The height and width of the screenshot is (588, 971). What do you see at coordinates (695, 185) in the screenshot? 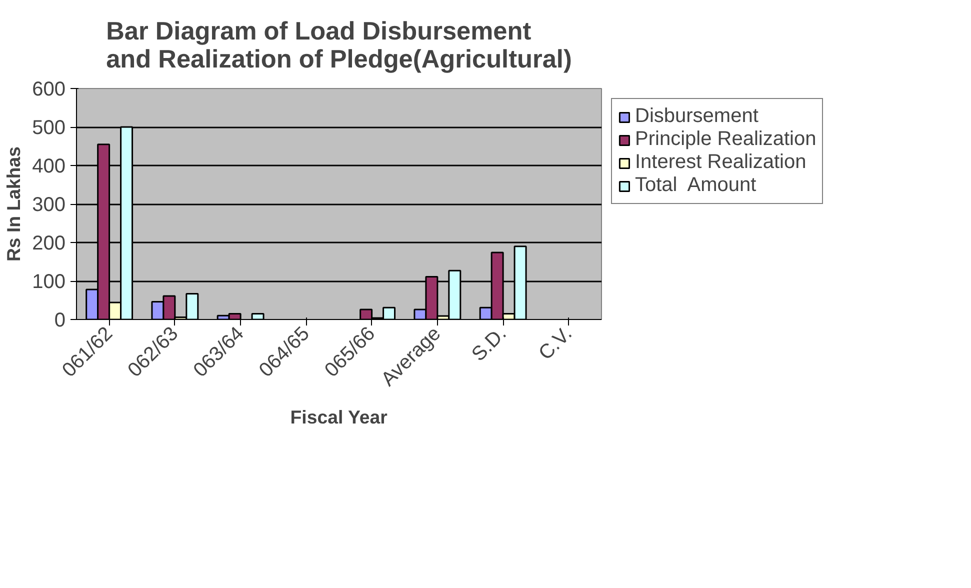
I see `legend-label: Total Amount` at bounding box center [695, 185].